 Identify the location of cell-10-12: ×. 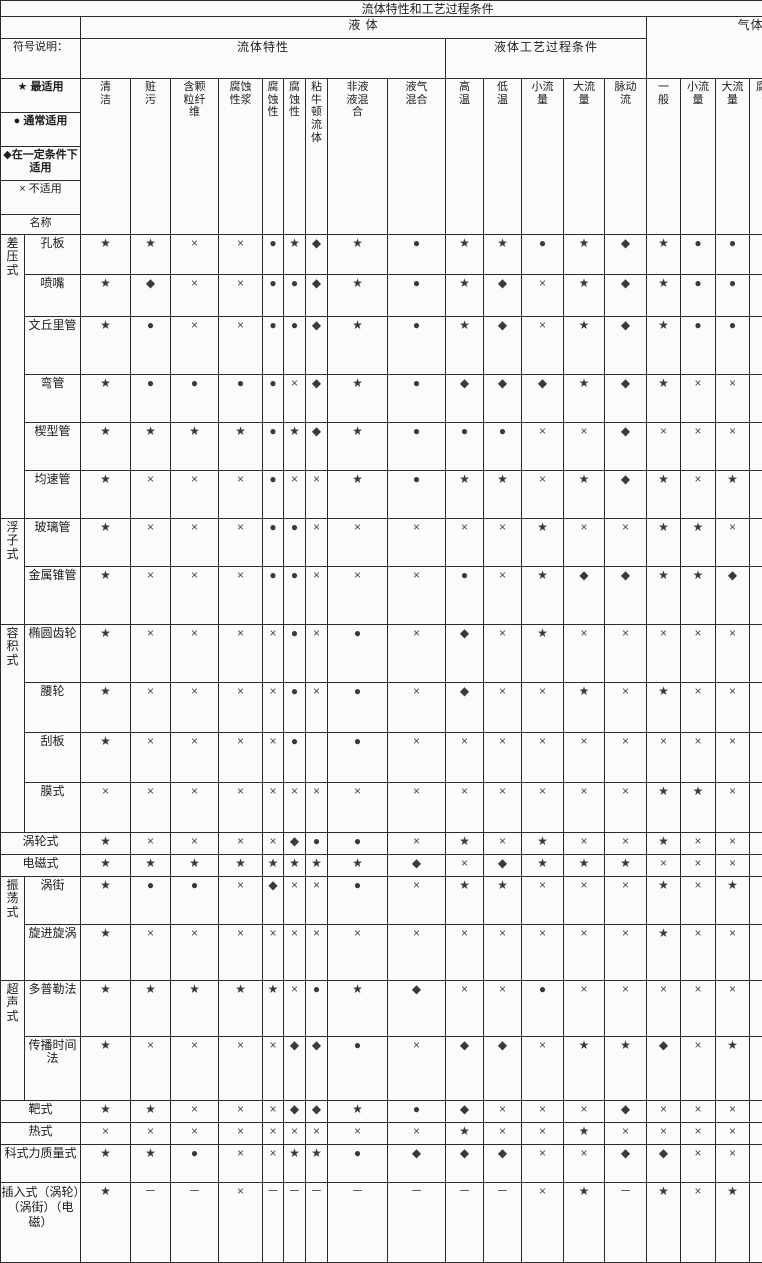
(584, 758).